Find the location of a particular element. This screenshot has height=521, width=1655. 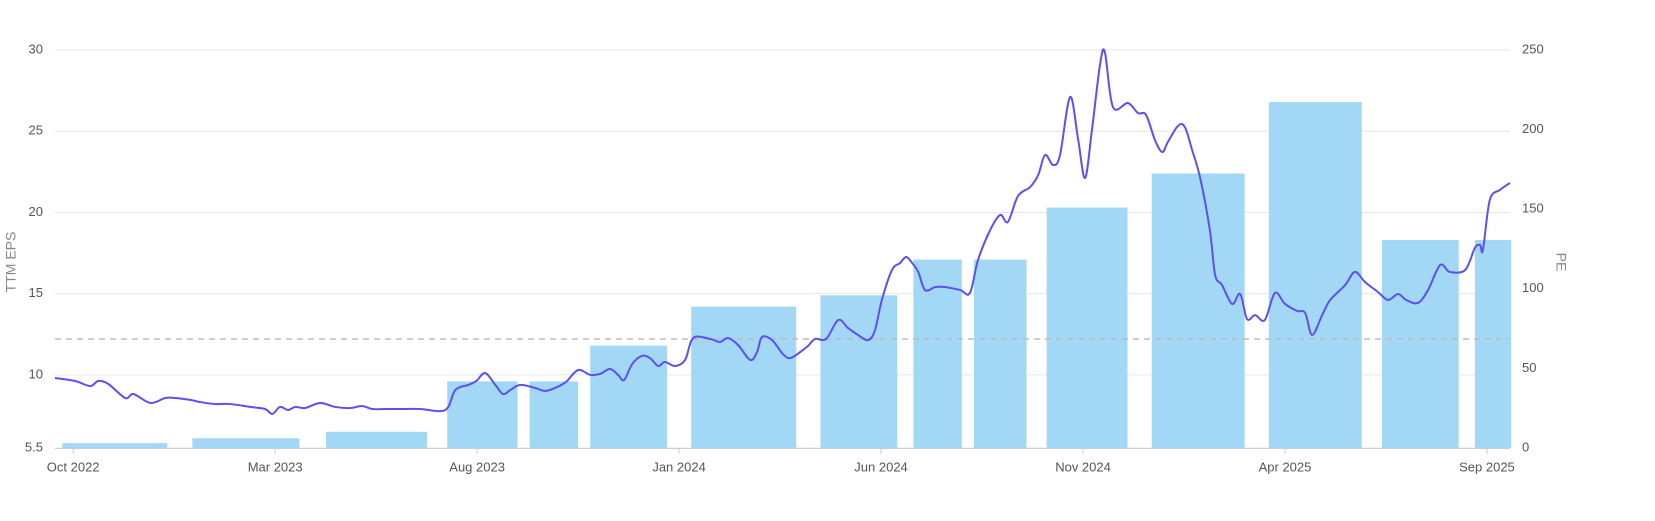

y2-axis-title: PE is located at coordinates (1561, 262).